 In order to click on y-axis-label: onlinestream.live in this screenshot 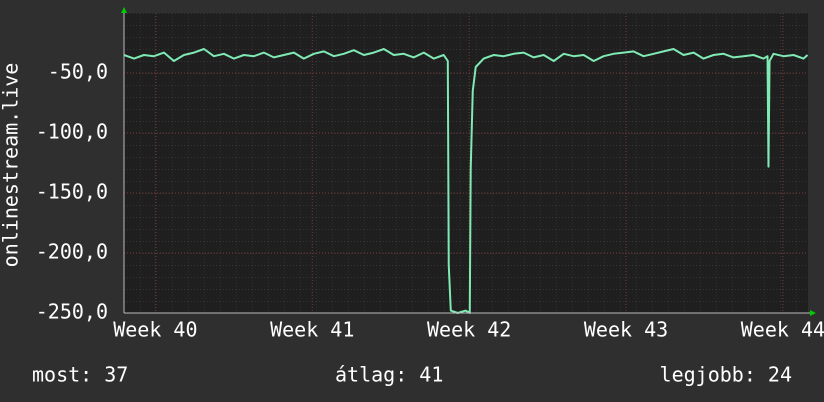, I will do `click(11, 165)`.